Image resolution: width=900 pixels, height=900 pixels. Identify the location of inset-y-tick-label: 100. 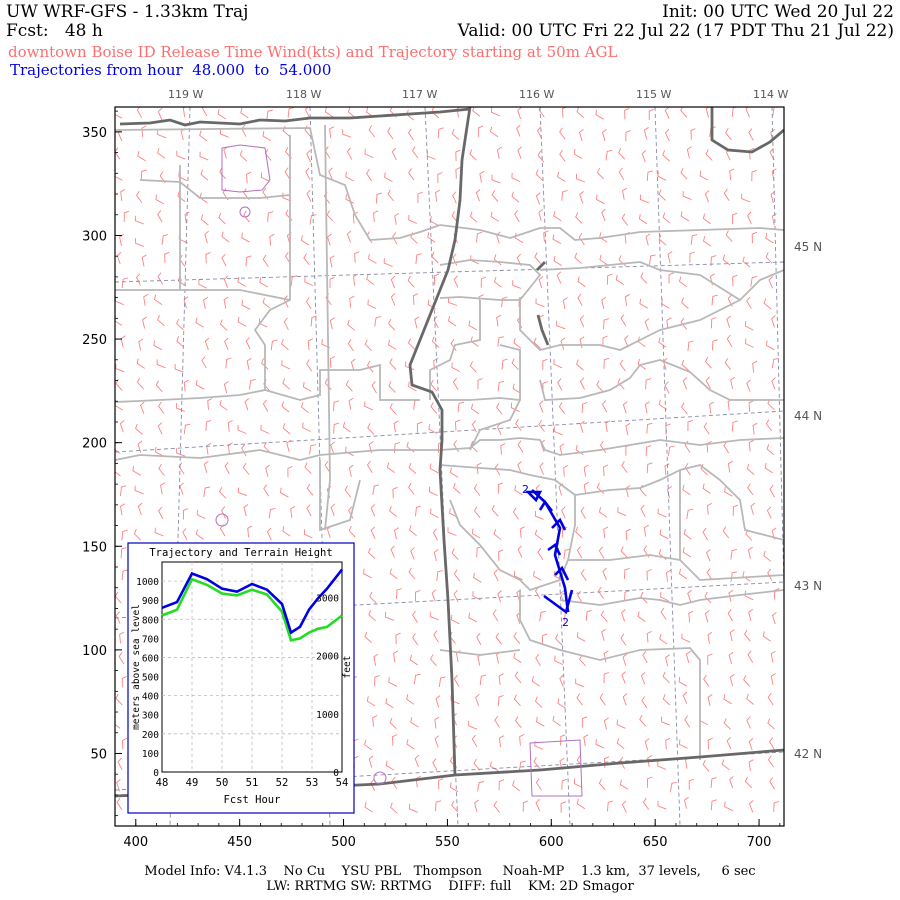
(150, 754).